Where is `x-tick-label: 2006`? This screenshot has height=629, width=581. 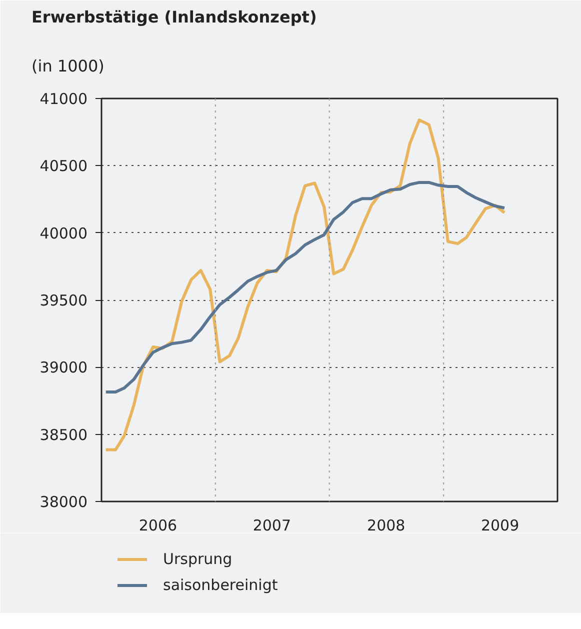 x-tick-label: 2006 is located at coordinates (158, 525).